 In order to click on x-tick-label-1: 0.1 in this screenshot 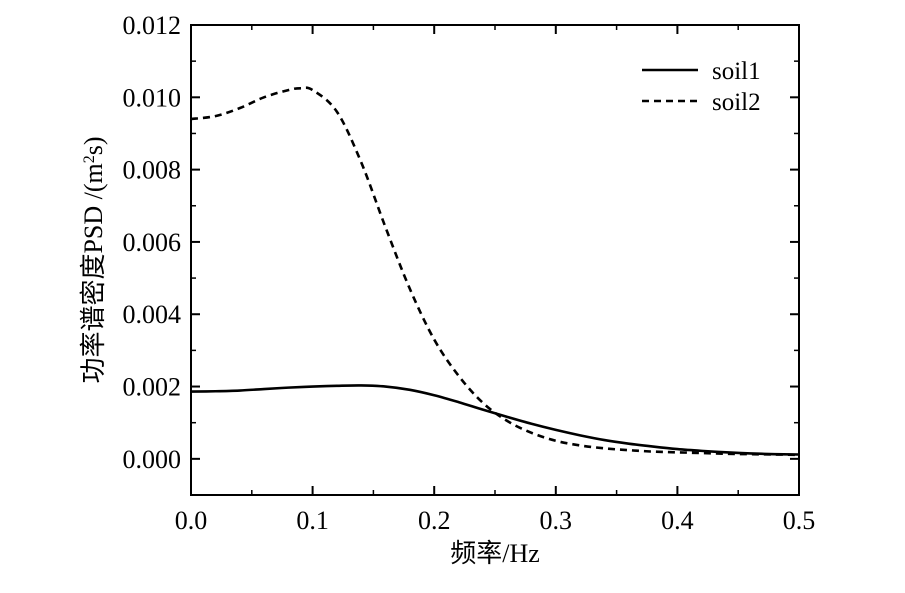, I will do `click(312, 520)`.